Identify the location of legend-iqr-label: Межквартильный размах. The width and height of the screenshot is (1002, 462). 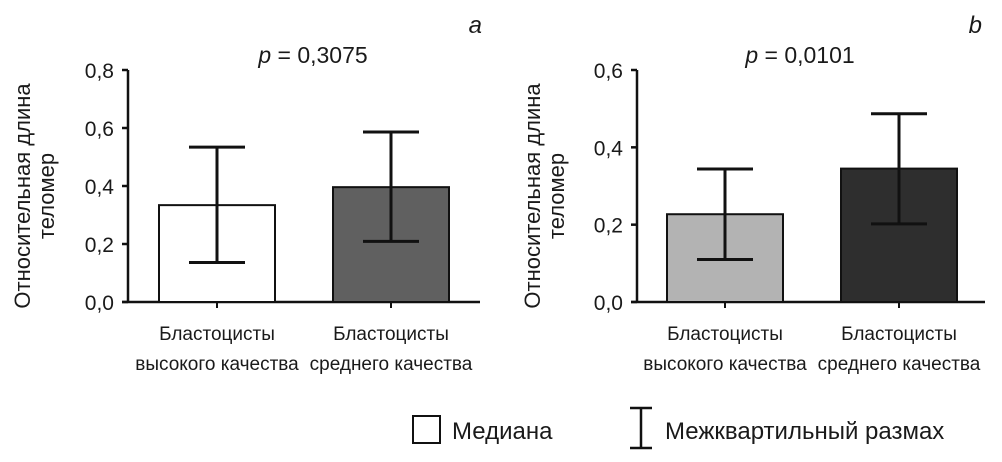
(804, 431).